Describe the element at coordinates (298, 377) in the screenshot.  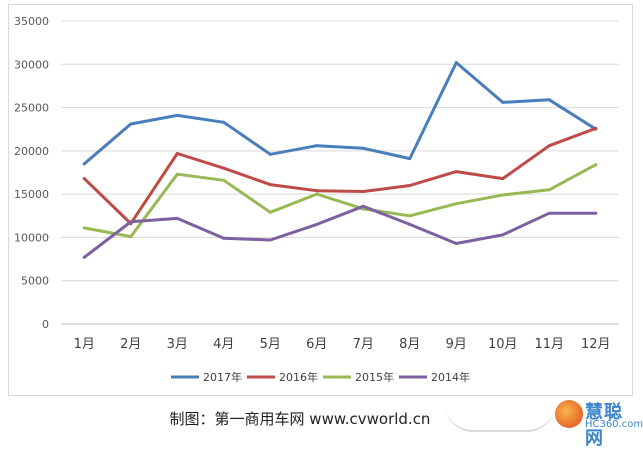
I see `legend-label: 2016年` at that location.